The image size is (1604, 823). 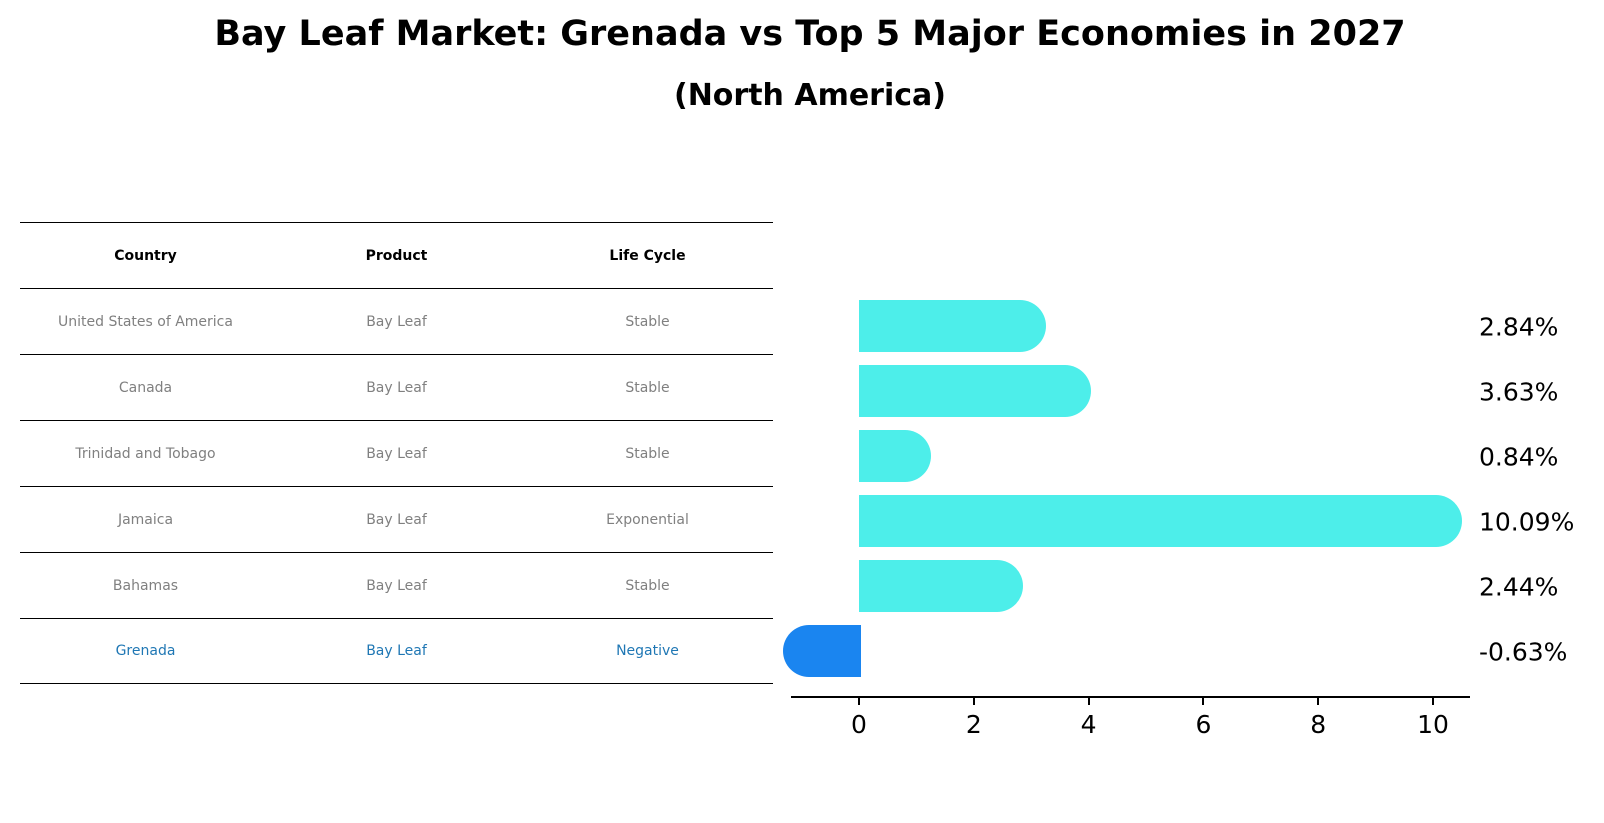 I want to click on bar-grenada, so click(x=821, y=651).